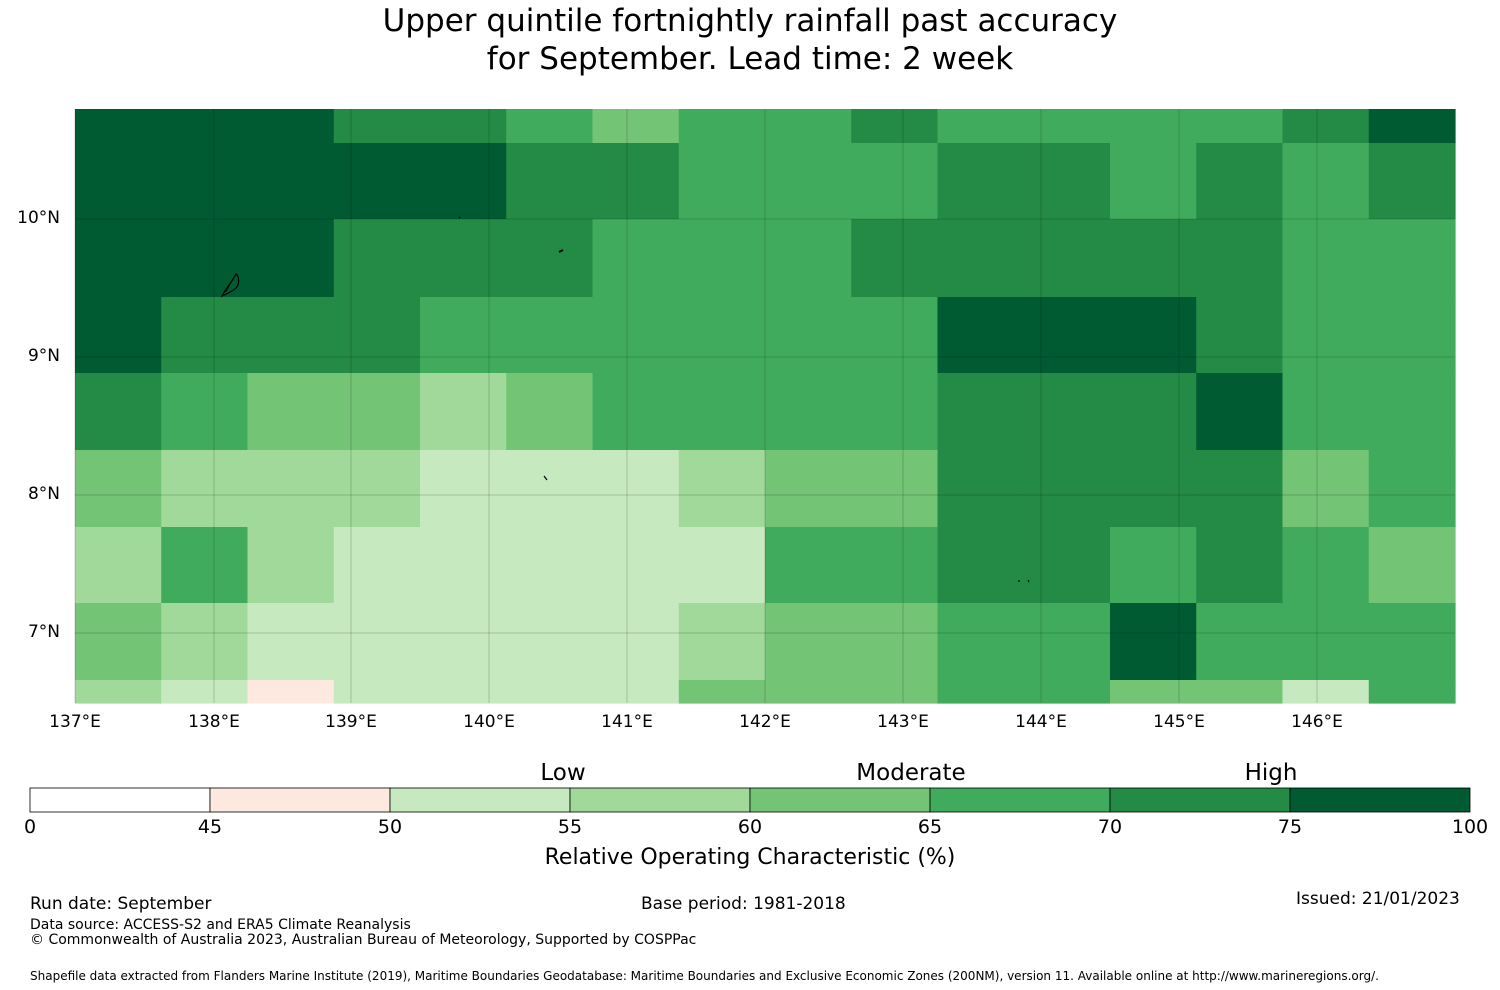  Describe the element at coordinates (43, 632) in the screenshot. I see `latitude-label: 7°N` at that location.